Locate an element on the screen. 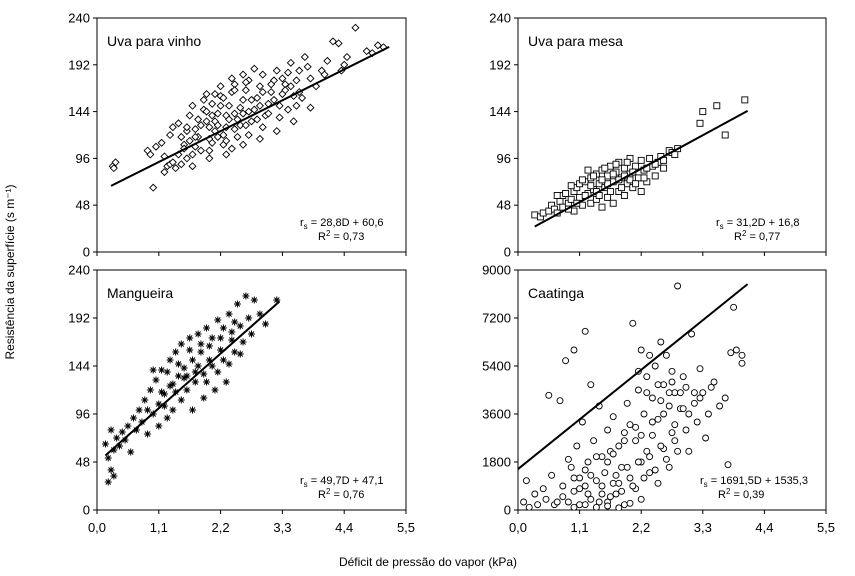 The width and height of the screenshot is (855, 576). data-points is located at coordinates (191, 389).